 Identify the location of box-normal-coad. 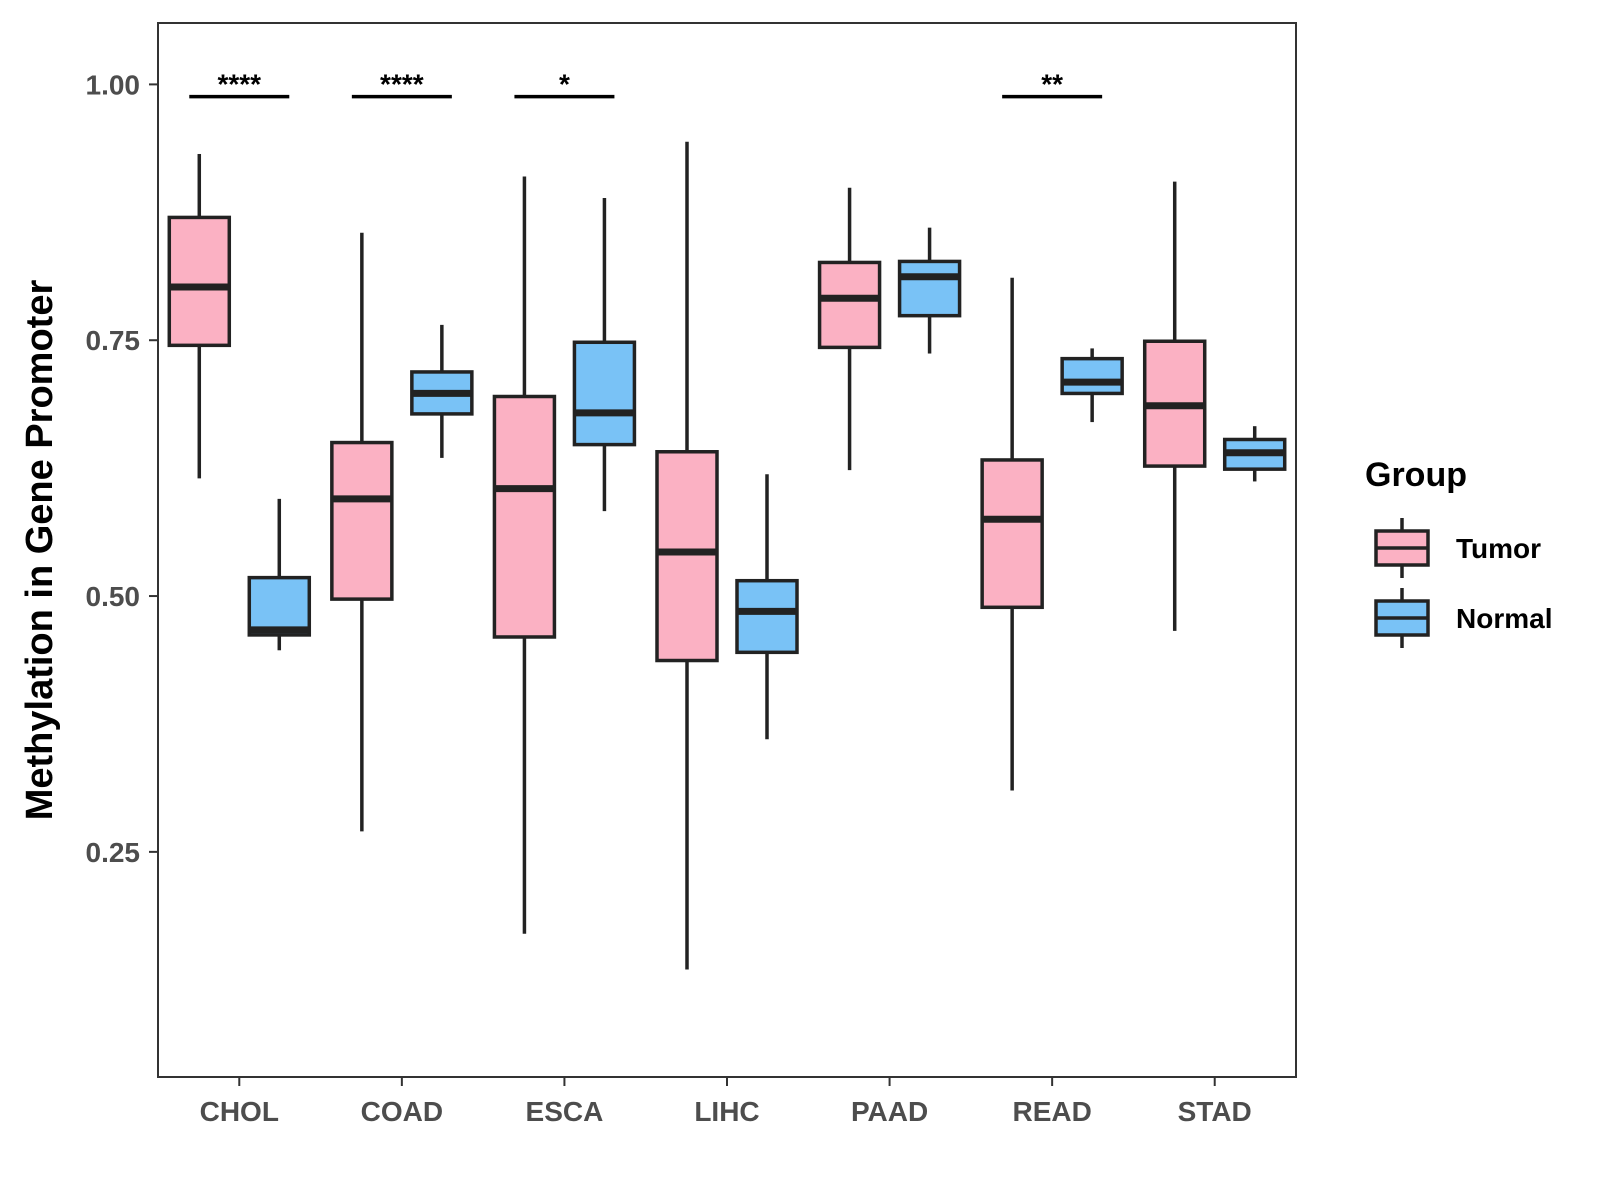
(442, 391).